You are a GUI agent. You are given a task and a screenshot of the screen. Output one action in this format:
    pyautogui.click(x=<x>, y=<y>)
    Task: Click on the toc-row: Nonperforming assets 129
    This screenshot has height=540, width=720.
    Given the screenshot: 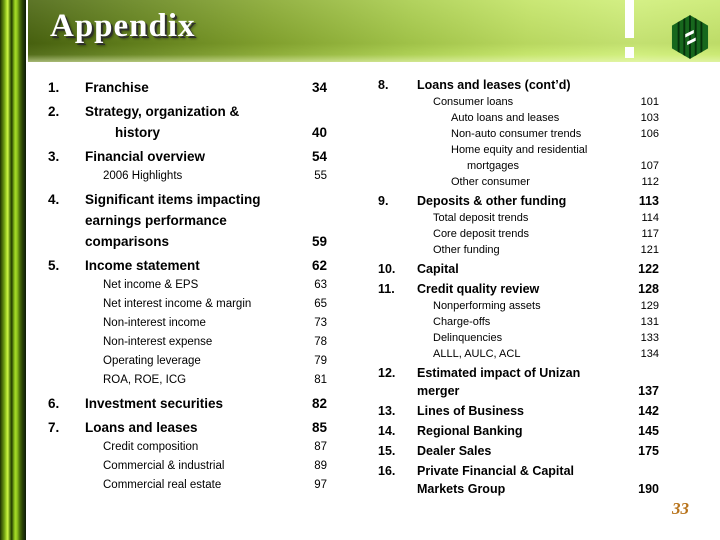 What is the action you would take?
    pyautogui.click(x=515, y=306)
    